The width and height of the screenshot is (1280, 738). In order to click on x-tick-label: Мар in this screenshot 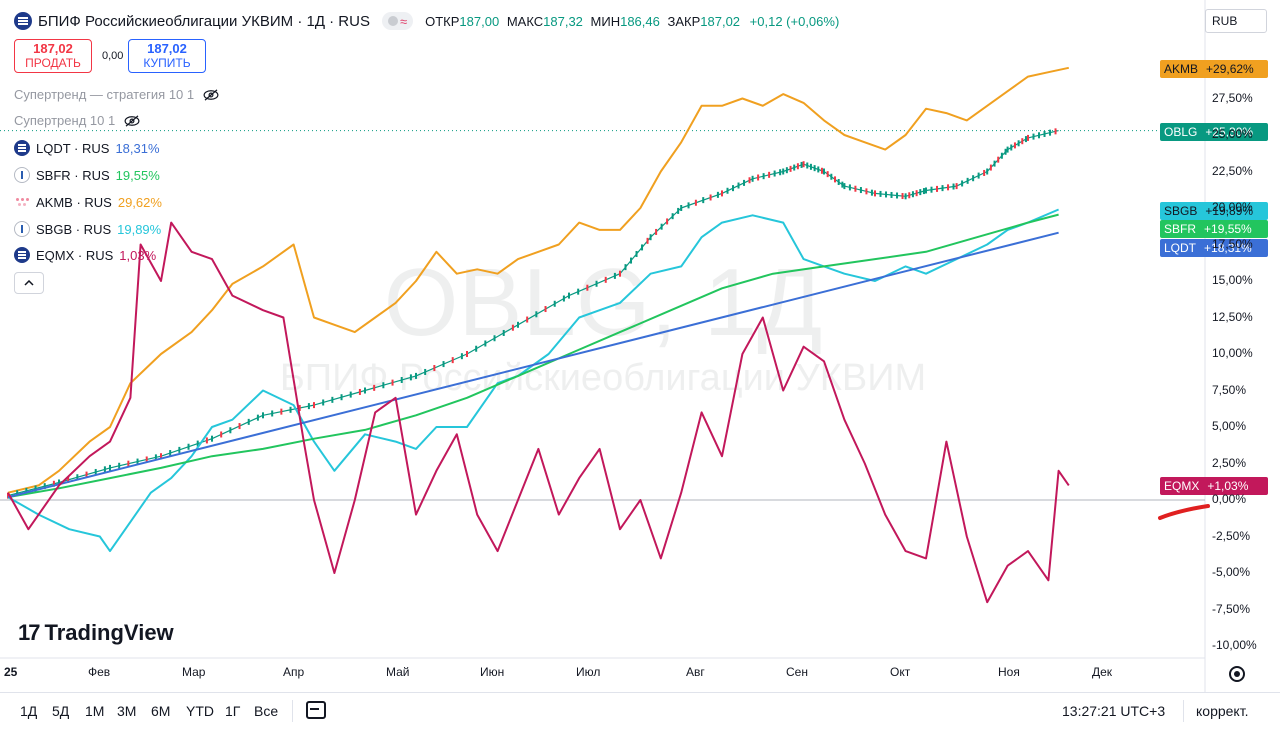, I will do `click(194, 672)`.